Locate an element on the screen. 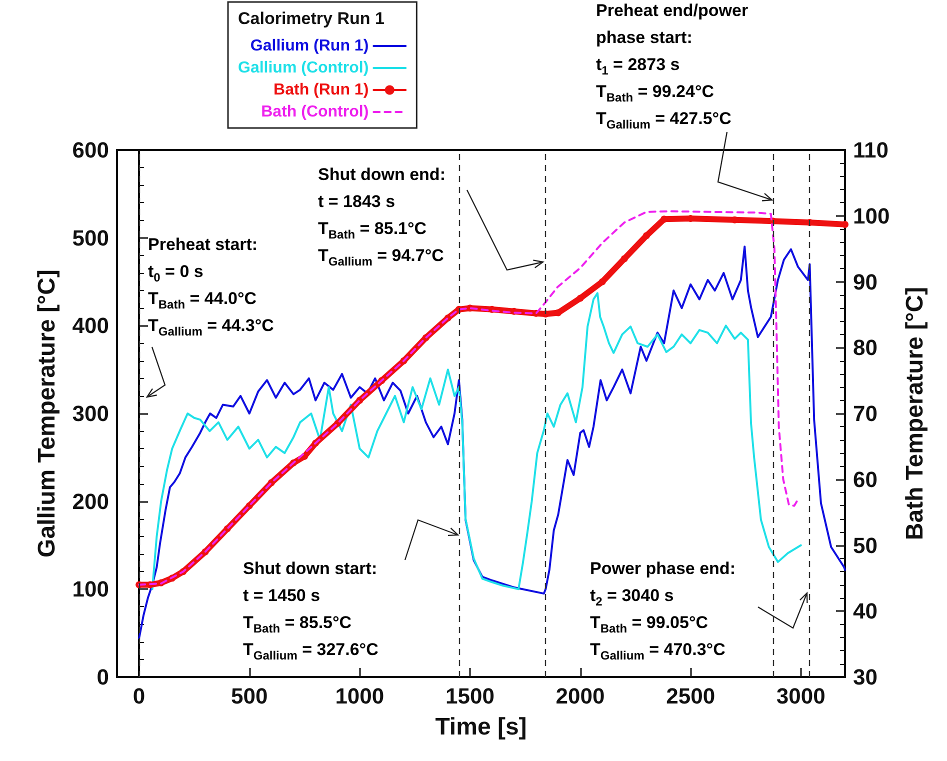 This screenshot has height=761, width=947. y-tick-label: 200 is located at coordinates (90, 501).